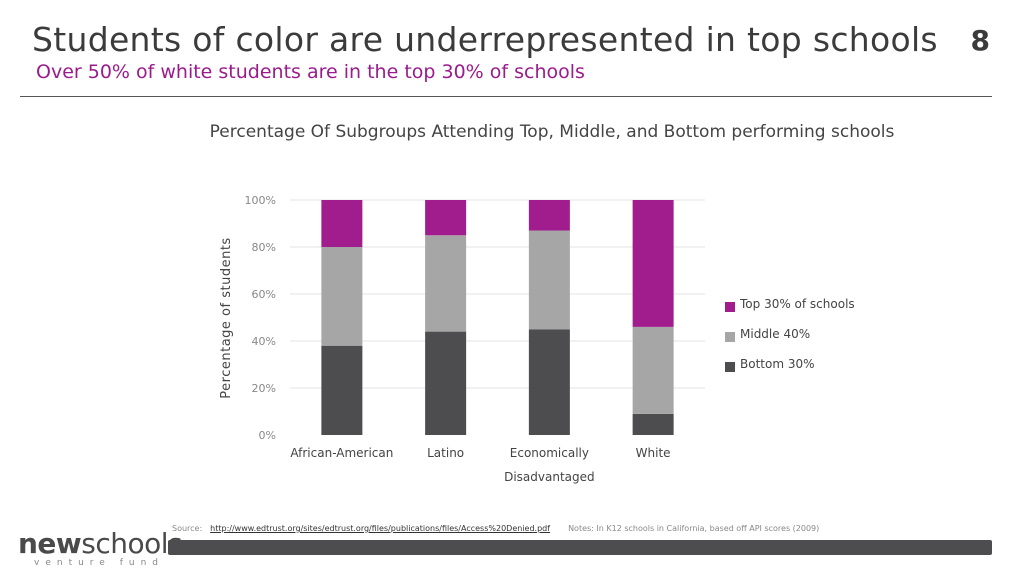  Describe the element at coordinates (341, 453) in the screenshot. I see `x-category-label: African-American` at that location.